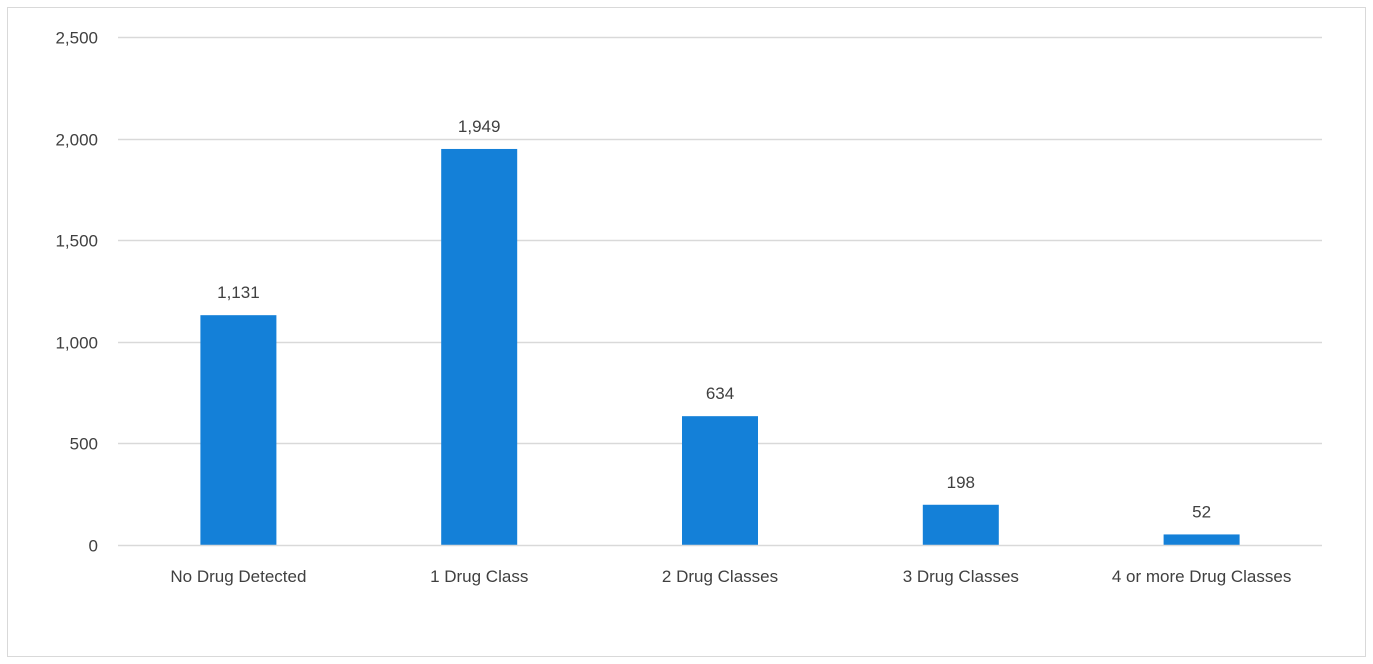 Image resolution: width=1373 pixels, height=664 pixels. I want to click on y-tick-label: 2,500, so click(76, 38).